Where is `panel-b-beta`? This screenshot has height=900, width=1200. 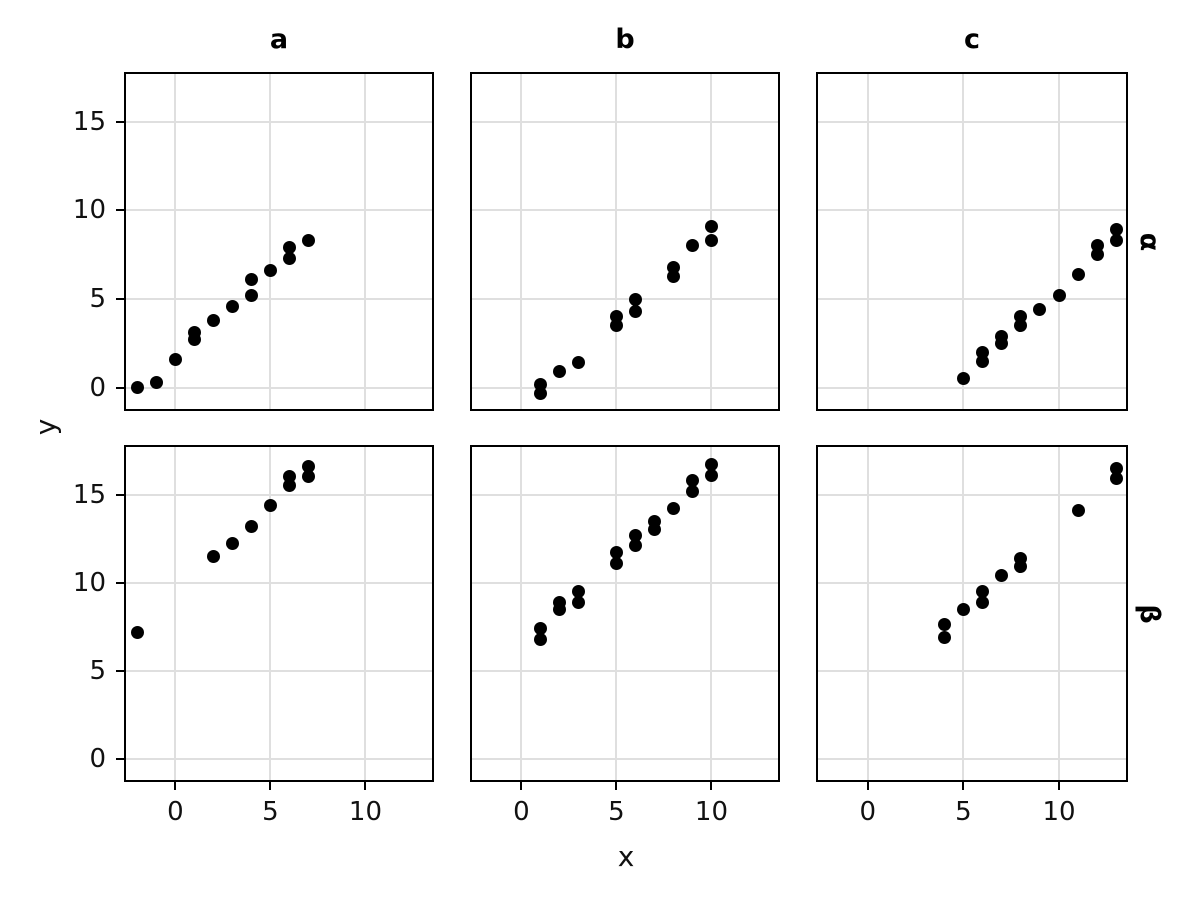
panel-b-beta is located at coordinates (625, 613).